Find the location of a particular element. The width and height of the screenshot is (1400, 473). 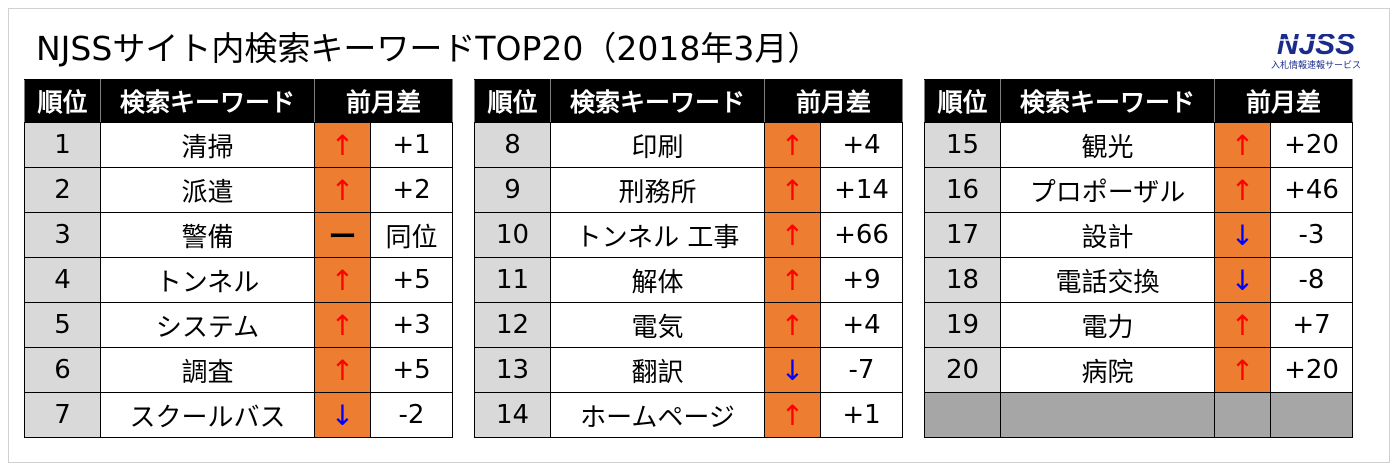

table-row: 3 警備ー同位 is located at coordinates (239, 235).